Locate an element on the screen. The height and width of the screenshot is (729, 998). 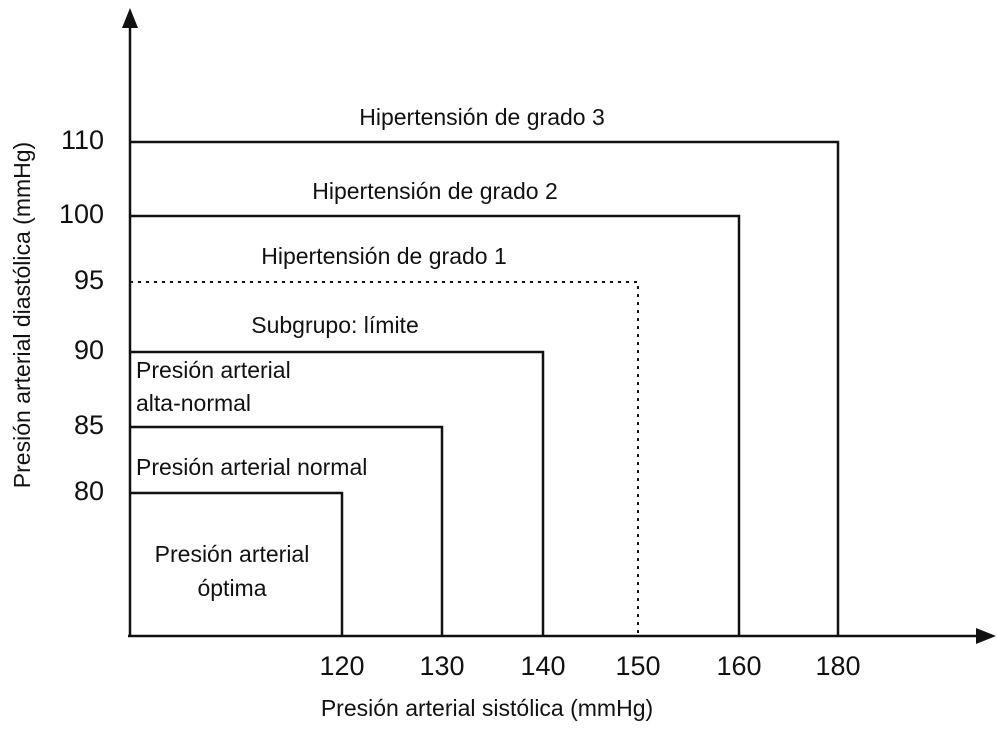
y-tick-label: 90 is located at coordinates (89, 350).